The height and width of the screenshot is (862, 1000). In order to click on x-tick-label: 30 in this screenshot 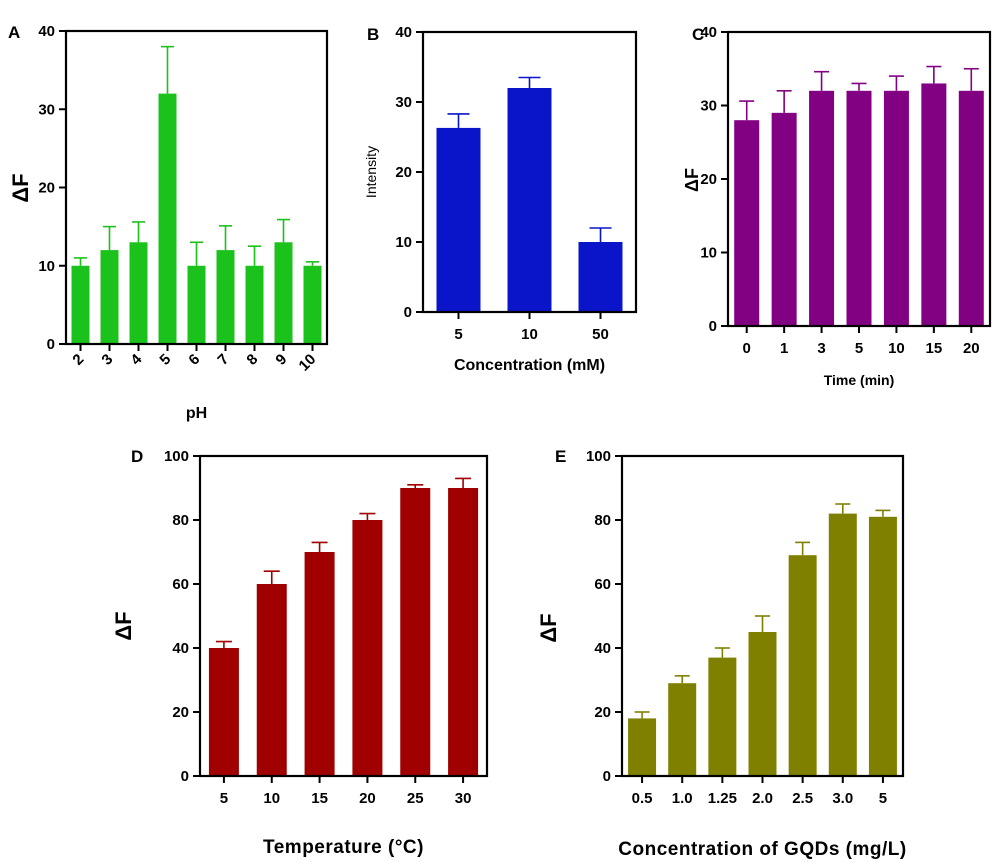, I will do `click(463, 798)`.